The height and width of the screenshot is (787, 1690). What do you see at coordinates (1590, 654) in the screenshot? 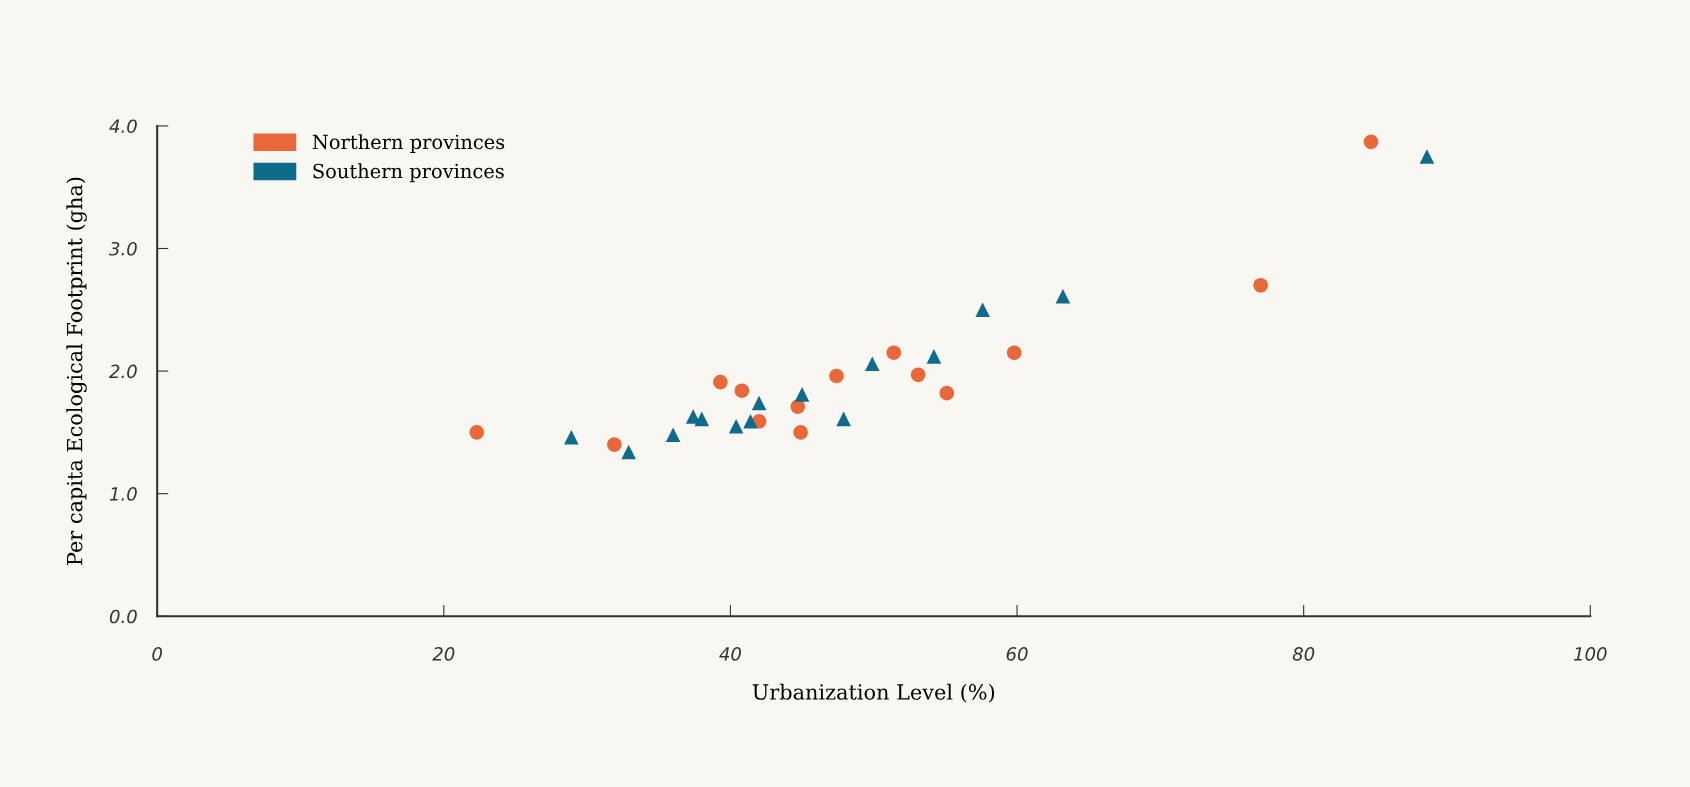
I see `x-tick-label: 100` at bounding box center [1590, 654].